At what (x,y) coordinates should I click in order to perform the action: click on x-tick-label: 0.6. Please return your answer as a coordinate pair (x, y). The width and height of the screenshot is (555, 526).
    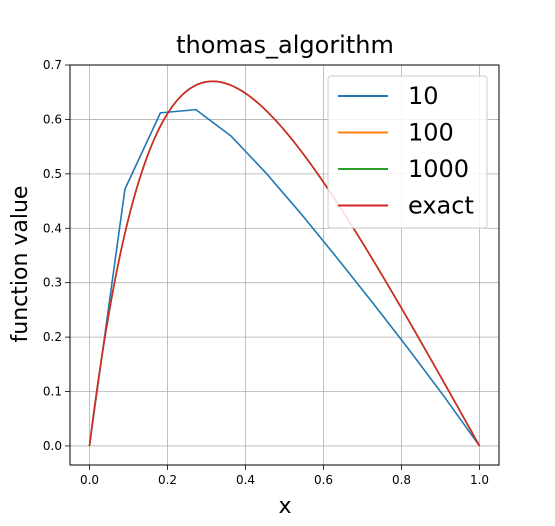
    Looking at the image, I should click on (323, 480).